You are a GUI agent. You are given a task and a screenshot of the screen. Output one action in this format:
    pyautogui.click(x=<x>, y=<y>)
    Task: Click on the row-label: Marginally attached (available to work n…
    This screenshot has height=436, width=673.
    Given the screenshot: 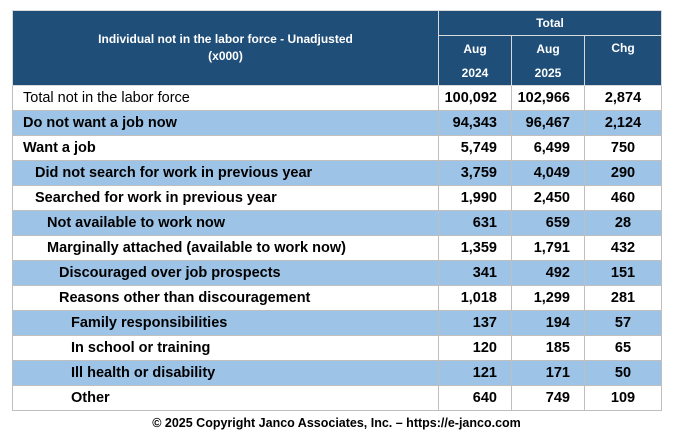 What is the action you would take?
    pyautogui.click(x=225, y=248)
    